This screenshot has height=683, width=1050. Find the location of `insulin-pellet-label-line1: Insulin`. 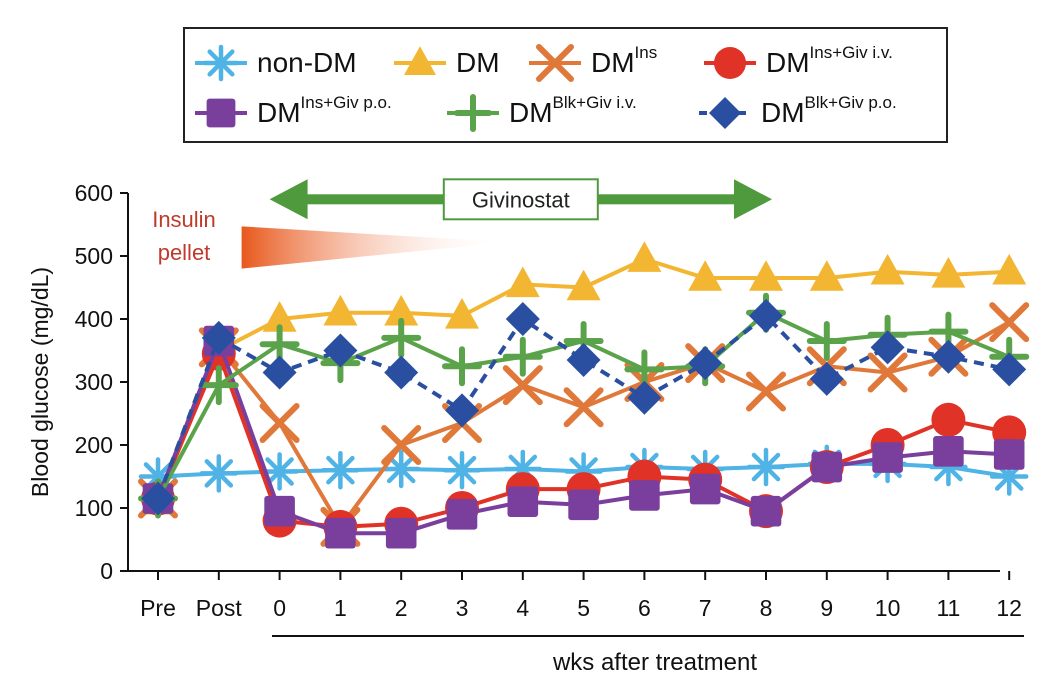

insulin-pellet-label-line1: Insulin is located at coordinates (184, 219).